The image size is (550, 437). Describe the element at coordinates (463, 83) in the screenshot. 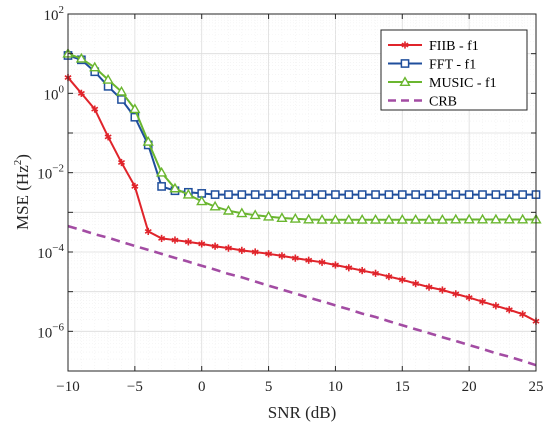

I see `legend-label: MUSIC - f1` at that location.